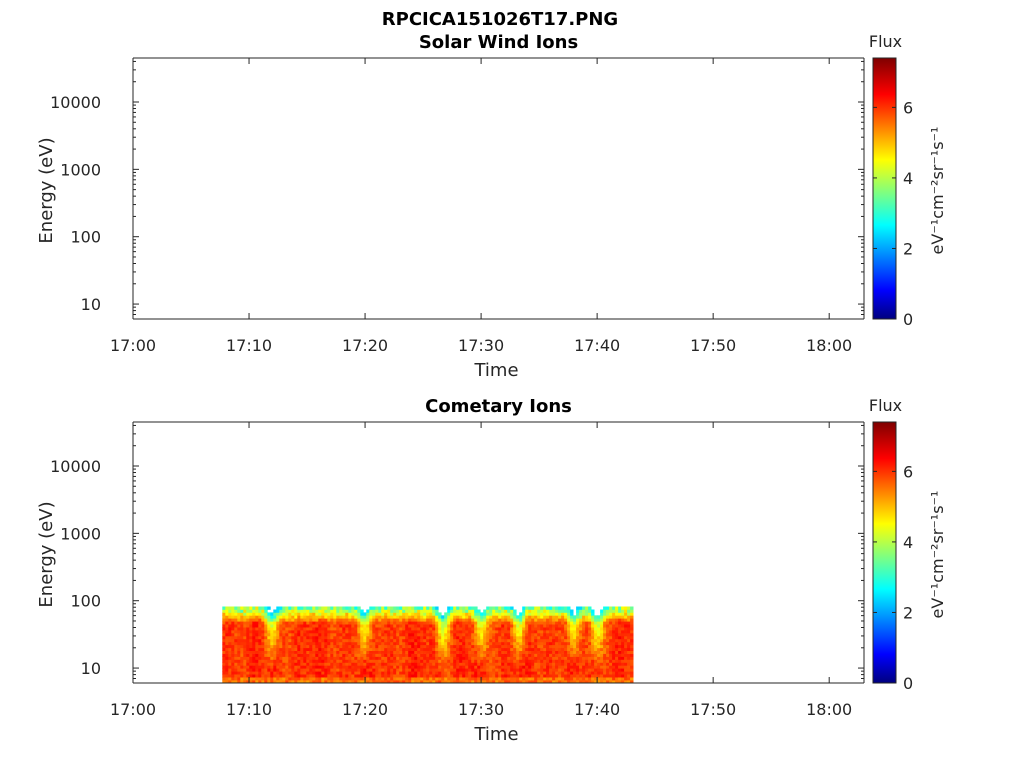 This screenshot has width=1024, height=768. I want to click on x-axis-label: Time, so click(495, 734).